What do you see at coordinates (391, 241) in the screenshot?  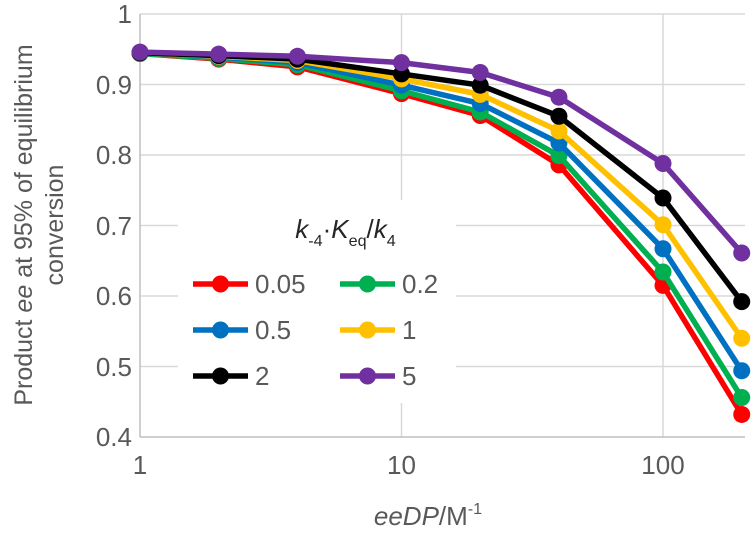 I see `legend-title-part: 4` at bounding box center [391, 241].